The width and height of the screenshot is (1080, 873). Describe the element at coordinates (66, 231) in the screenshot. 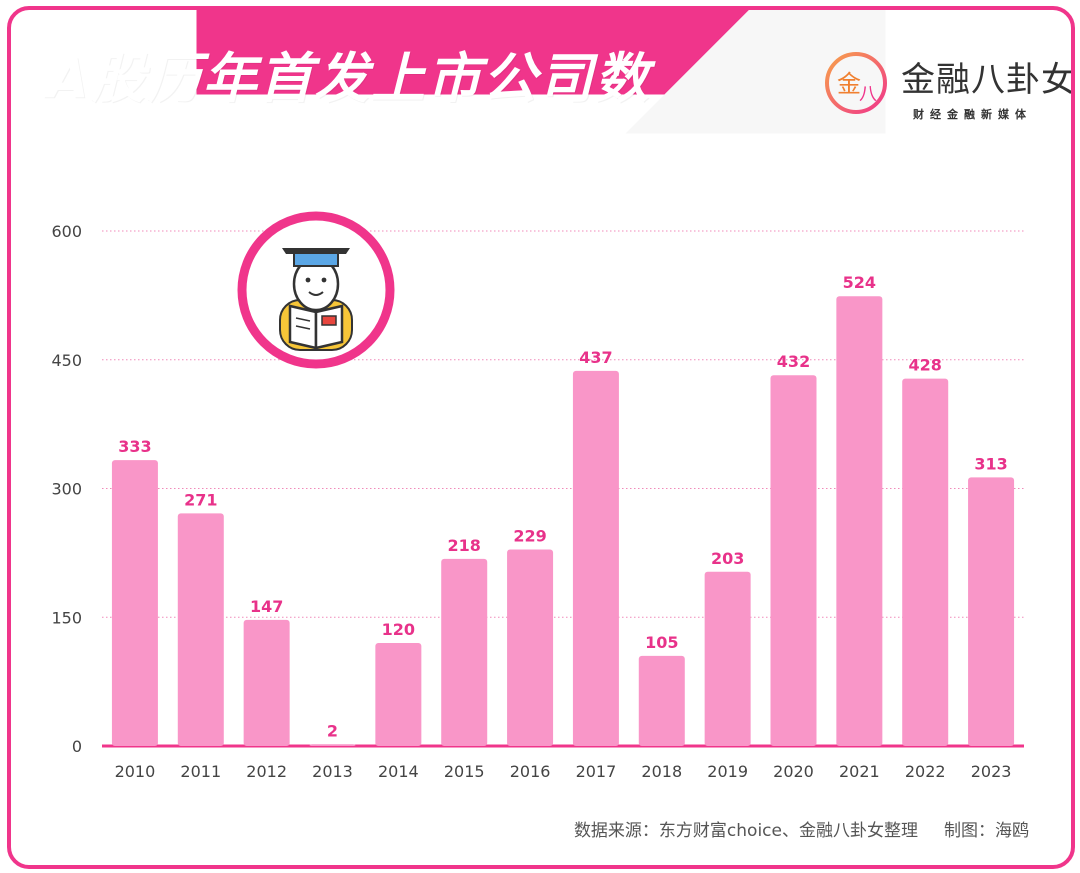

I see `y-tick-label: 600` at that location.